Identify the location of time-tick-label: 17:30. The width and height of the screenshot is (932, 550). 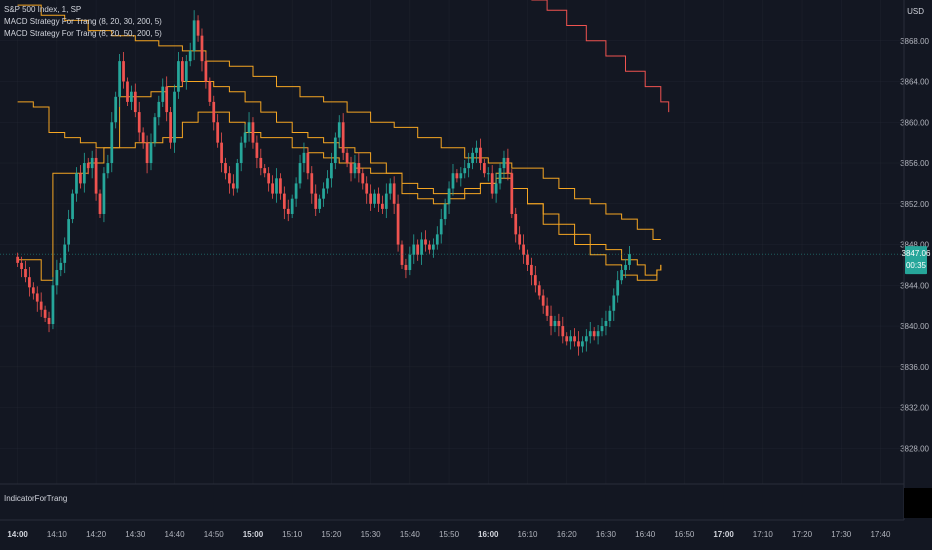
(841, 534).